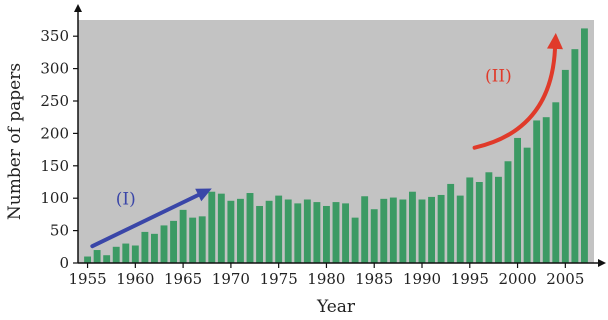  What do you see at coordinates (555, 41) in the screenshot?
I see `arrow-ii-head` at bounding box center [555, 41].